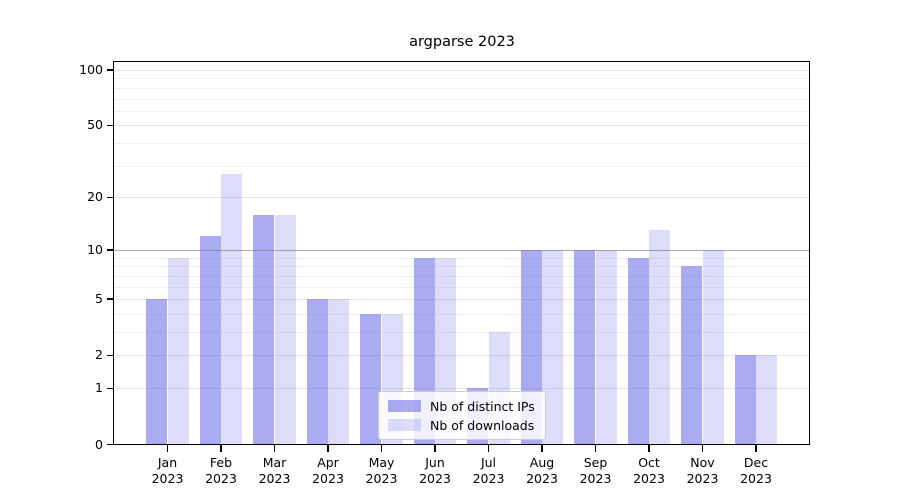  I want to click on x-tick-label: Jul 2023, so click(489, 471).